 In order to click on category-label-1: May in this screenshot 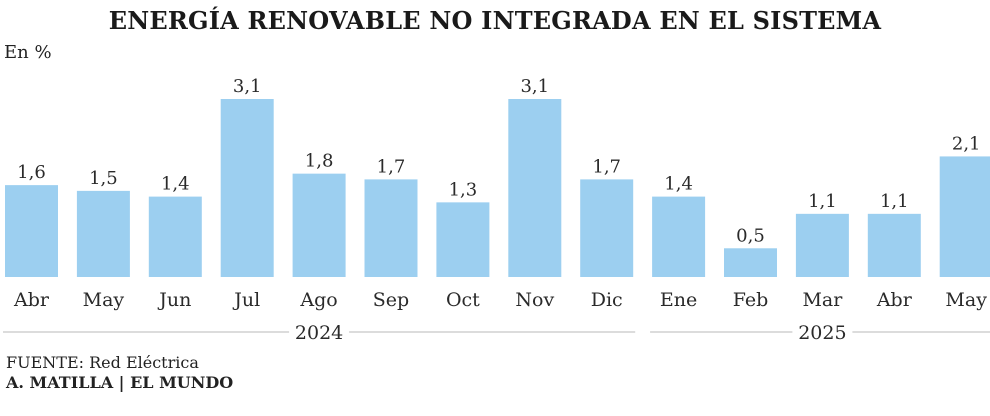, I will do `click(104, 300)`.